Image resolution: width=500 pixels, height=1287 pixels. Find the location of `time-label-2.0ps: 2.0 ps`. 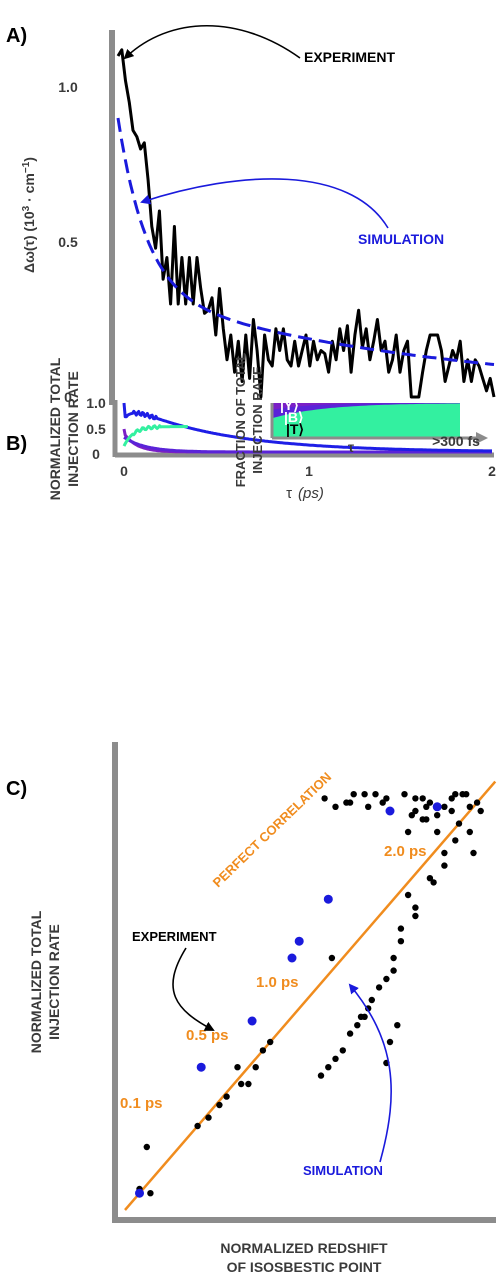

time-label-2.0ps: 2.0 ps is located at coordinates (405, 851).